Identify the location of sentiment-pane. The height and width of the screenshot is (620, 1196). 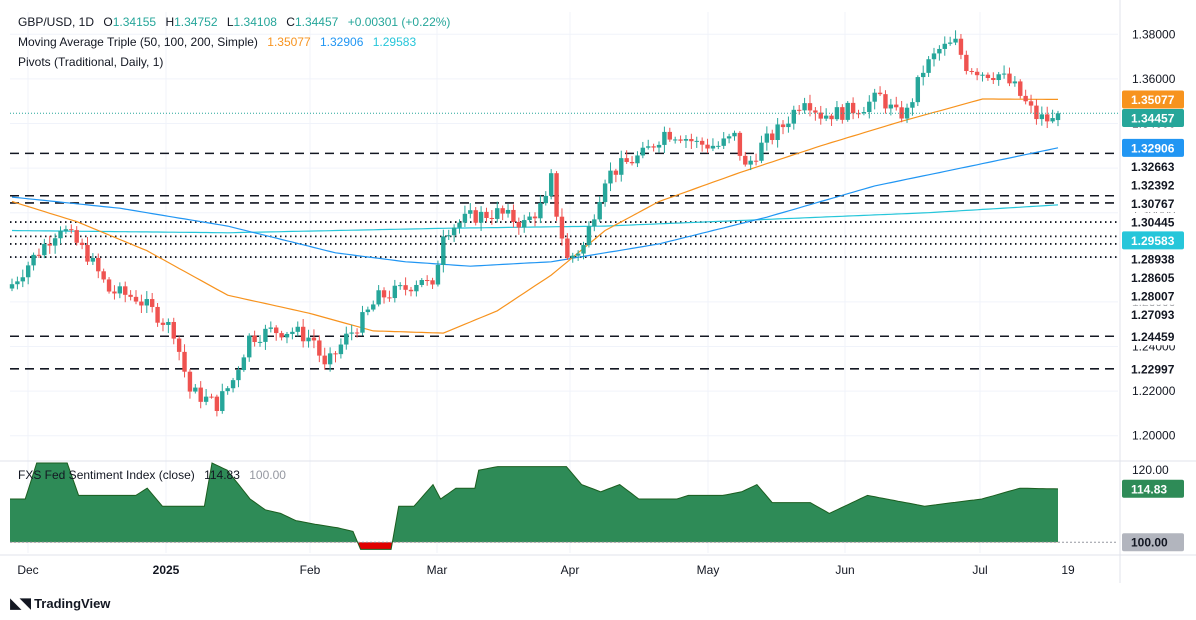
(564, 506).